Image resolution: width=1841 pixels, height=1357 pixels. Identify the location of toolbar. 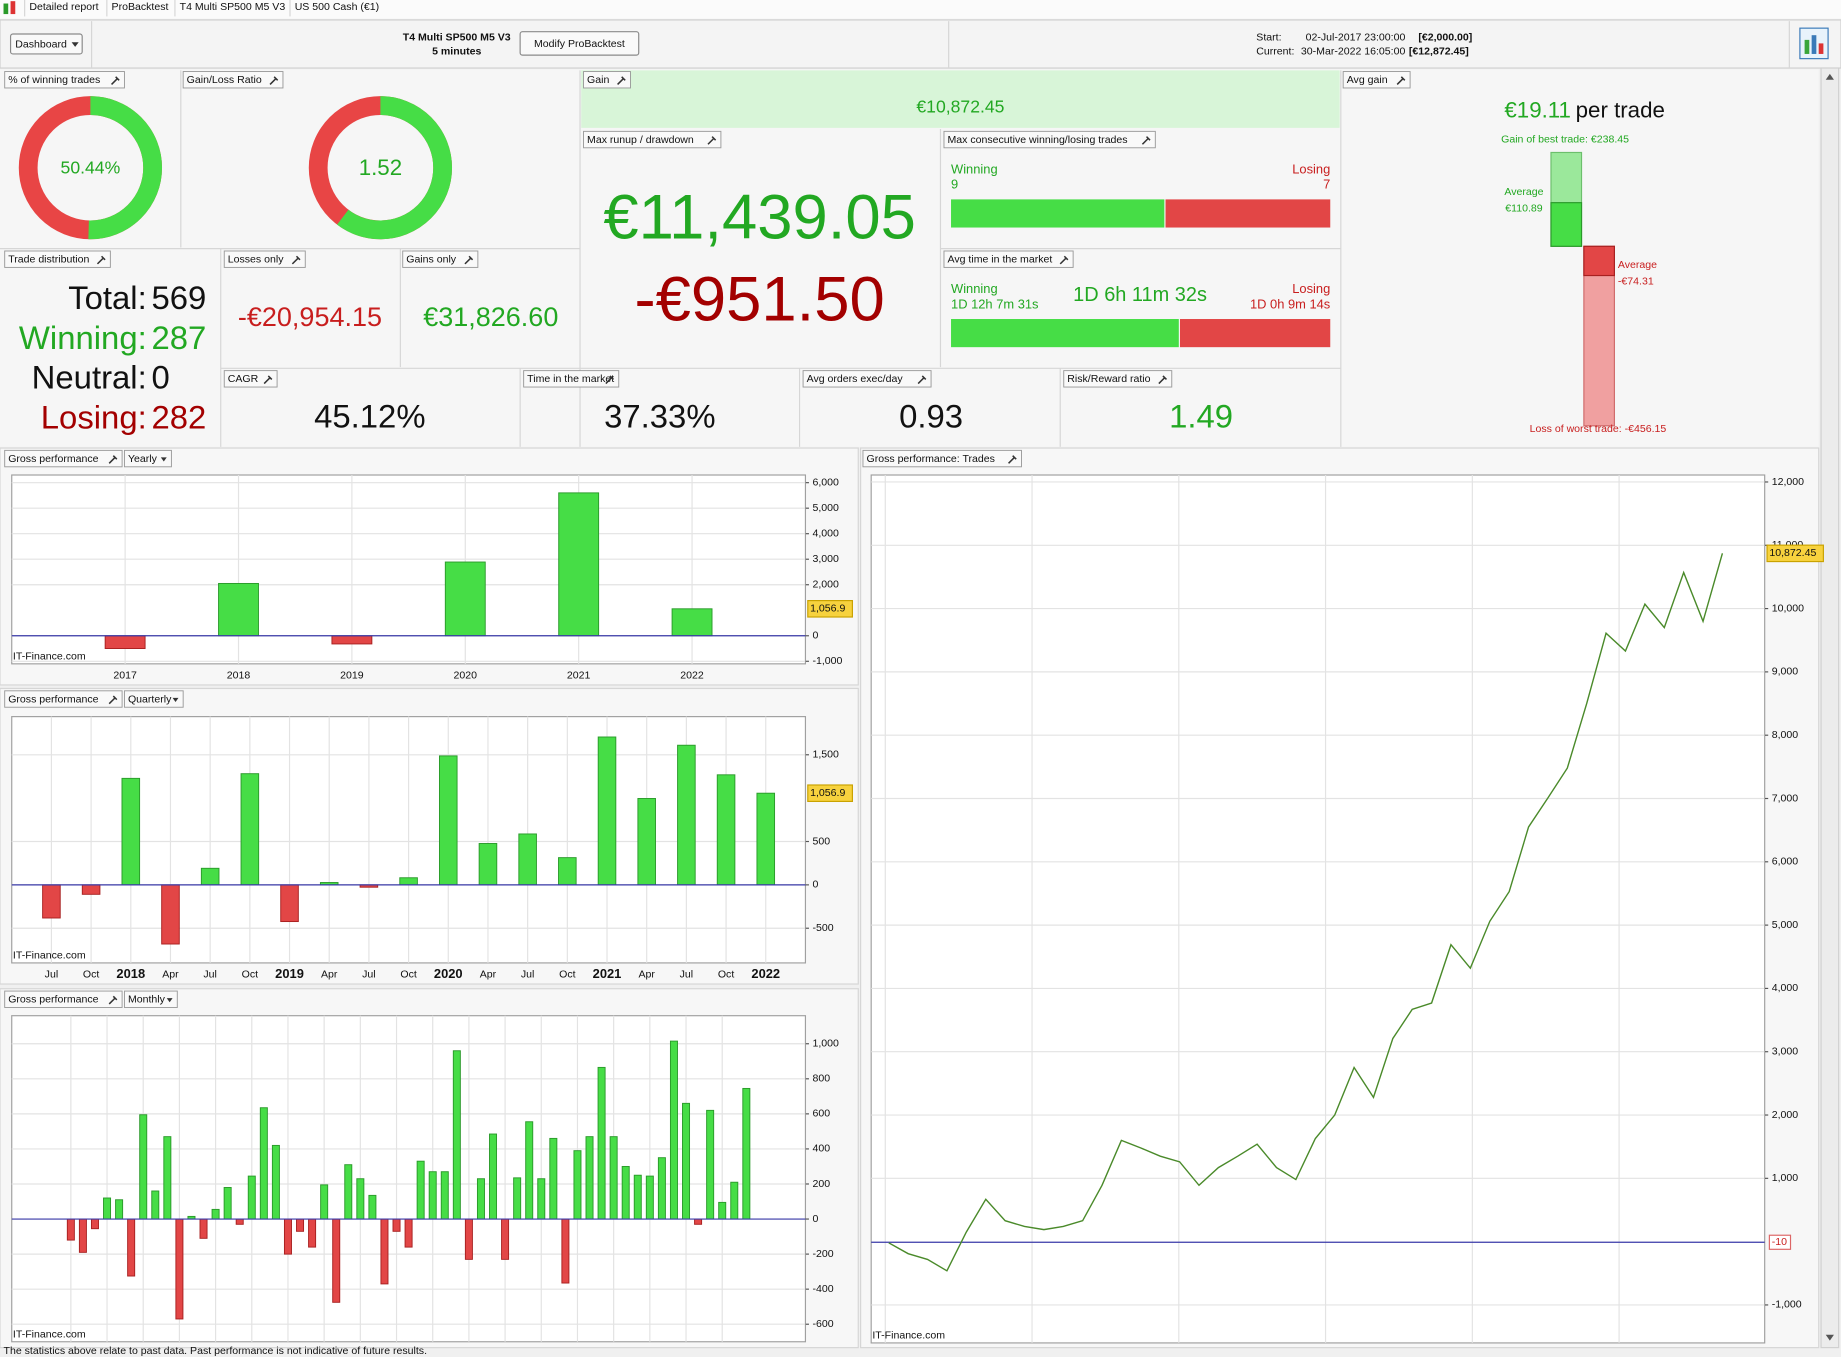
(920, 44).